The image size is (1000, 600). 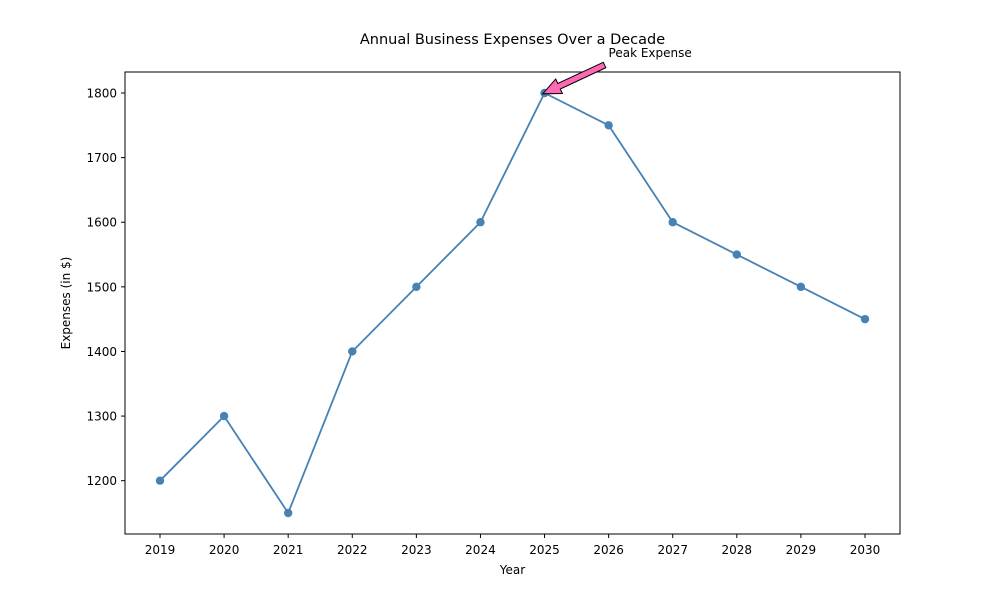 What do you see at coordinates (737, 550) in the screenshot?
I see `x-tick-label: 2028` at bounding box center [737, 550].